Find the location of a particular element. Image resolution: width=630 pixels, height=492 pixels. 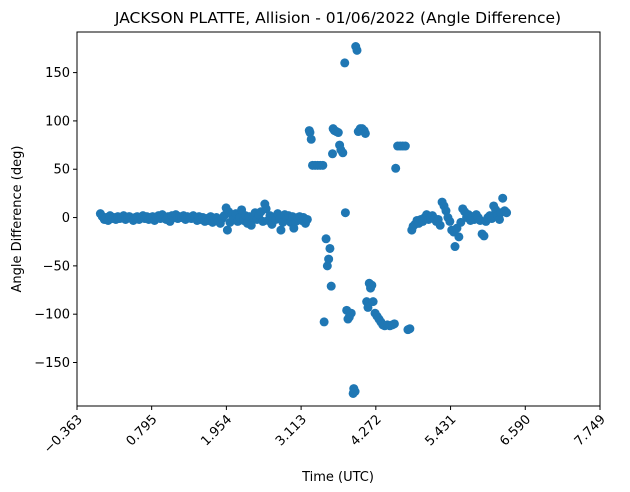

y-tick-label: 50 is located at coordinates (61, 170).